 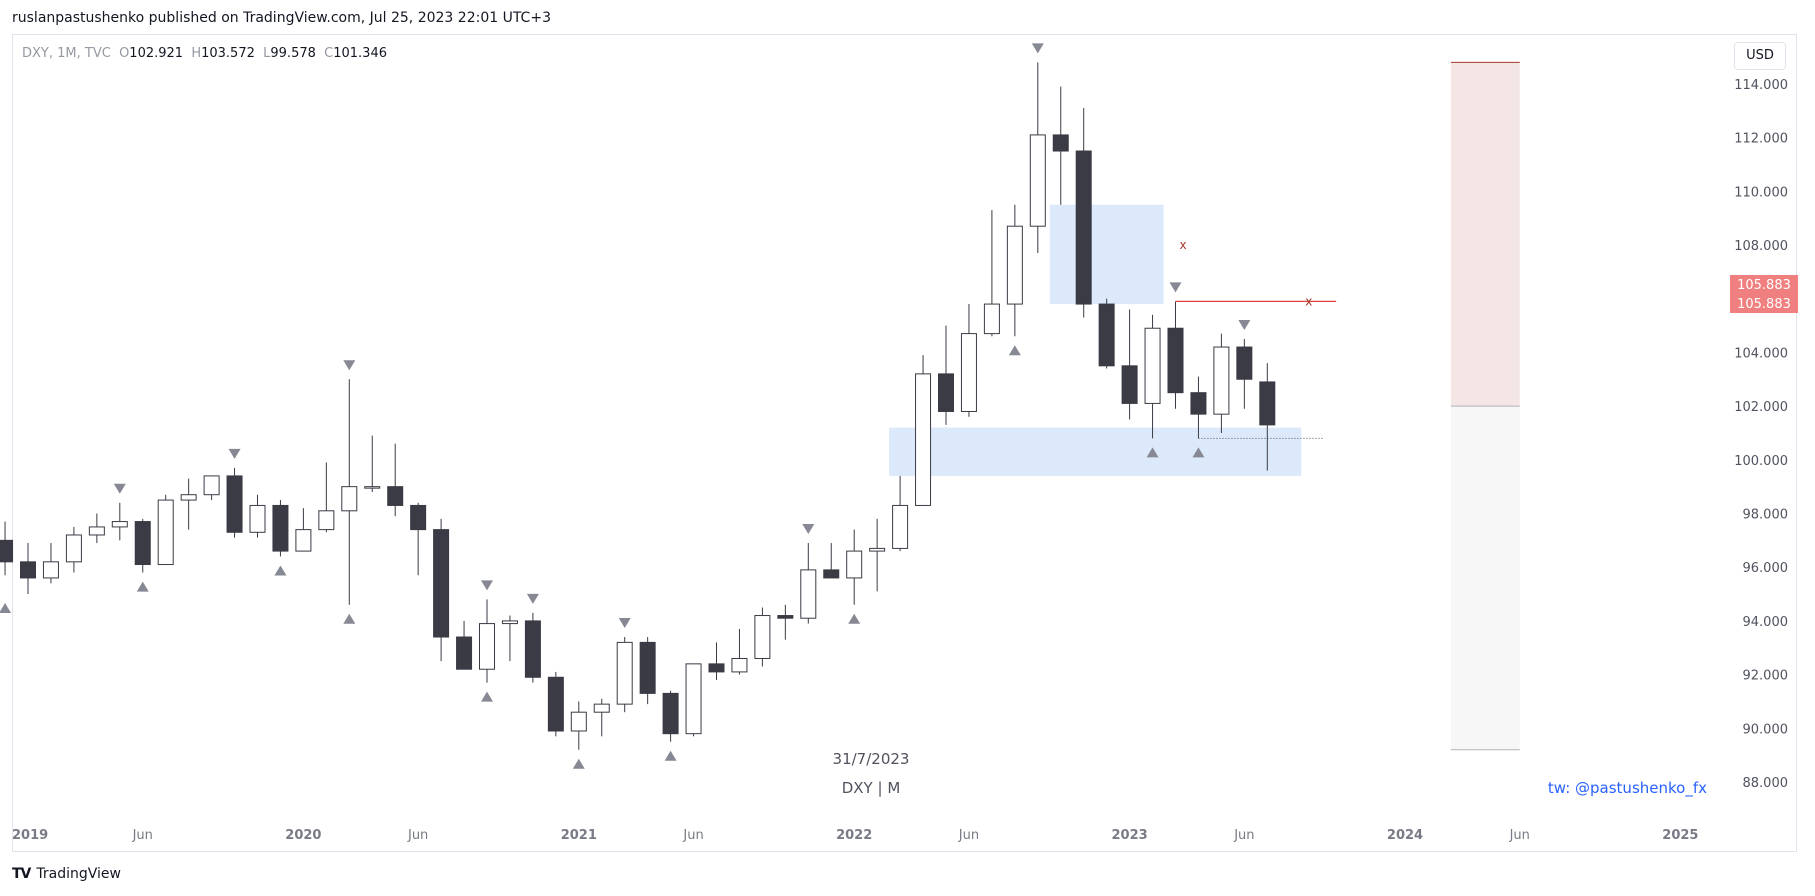 What do you see at coordinates (66, 53) in the screenshot?
I see `symbol-label: DXY, 1M, TVC` at bounding box center [66, 53].